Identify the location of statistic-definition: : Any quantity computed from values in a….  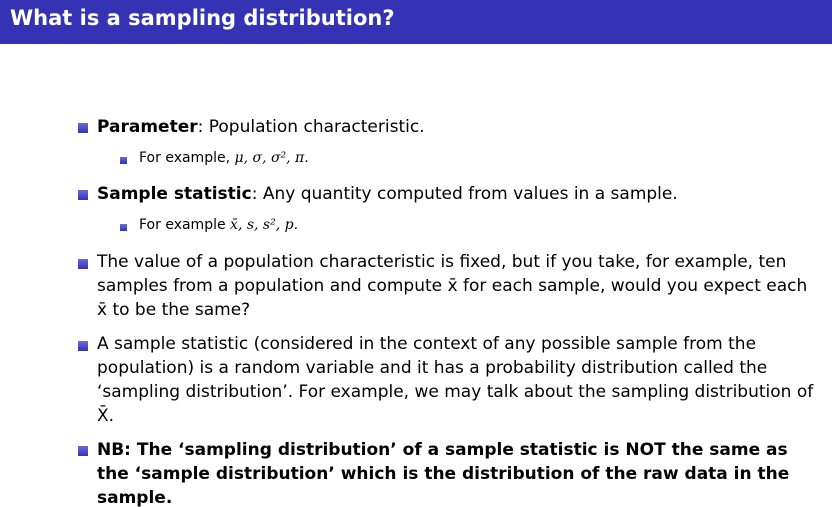
(464, 194).